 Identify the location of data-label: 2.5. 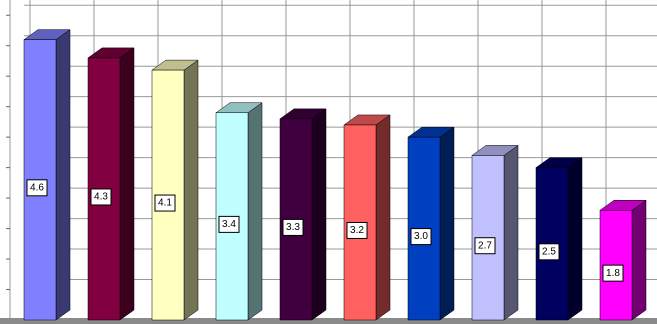
(549, 251).